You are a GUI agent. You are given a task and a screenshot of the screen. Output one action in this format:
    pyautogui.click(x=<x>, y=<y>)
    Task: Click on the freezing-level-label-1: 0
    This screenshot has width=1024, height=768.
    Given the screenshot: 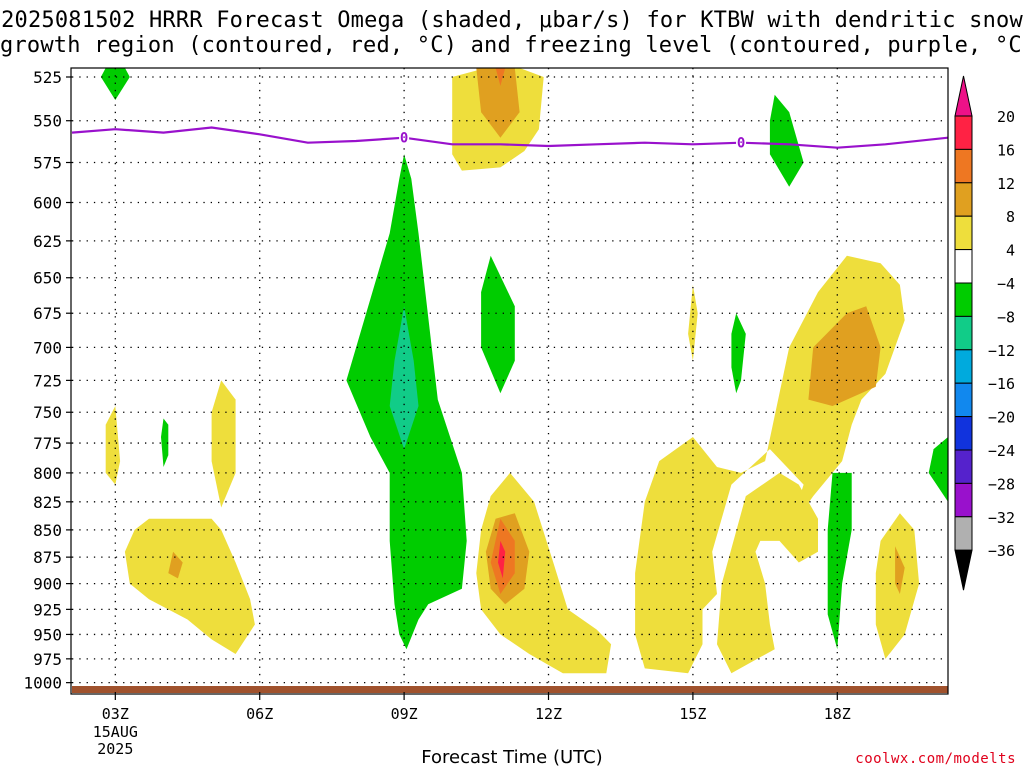 What is the action you would take?
    pyautogui.click(x=741, y=144)
    